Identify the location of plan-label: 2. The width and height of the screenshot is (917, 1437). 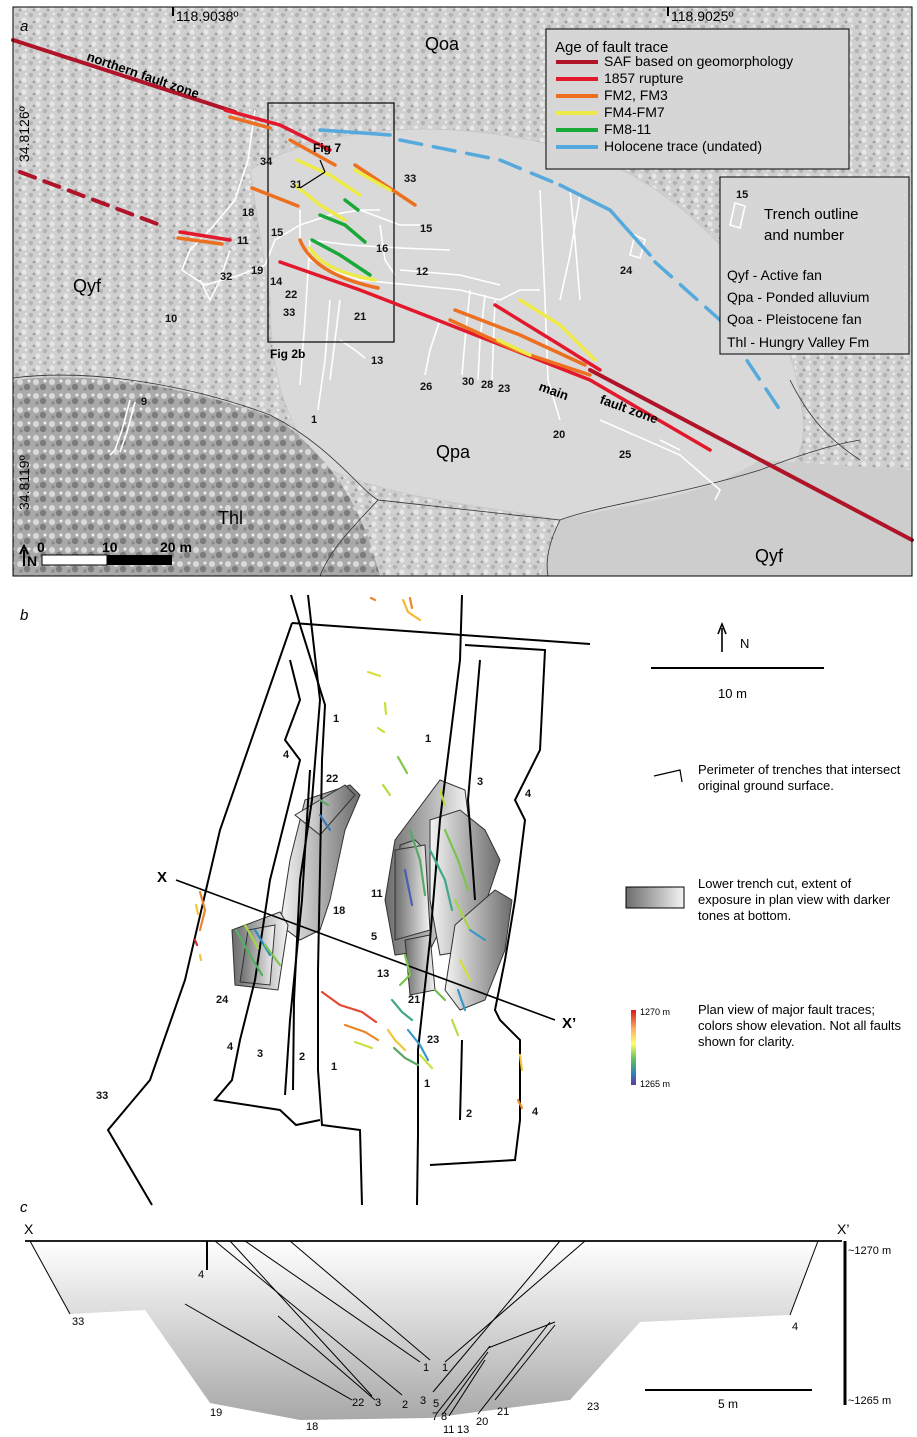
(469, 1114).